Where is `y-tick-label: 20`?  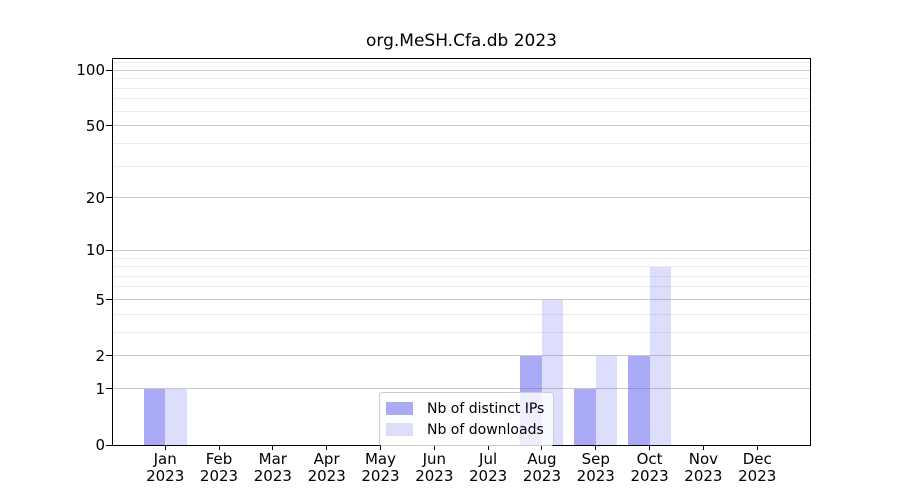 y-tick-label: 20 is located at coordinates (95, 197).